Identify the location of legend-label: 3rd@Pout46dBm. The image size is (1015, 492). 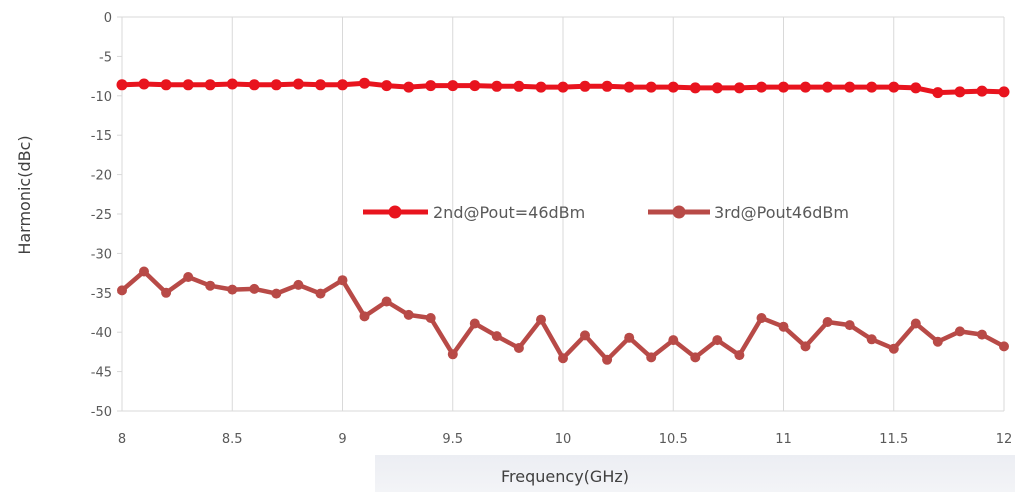
(781, 212).